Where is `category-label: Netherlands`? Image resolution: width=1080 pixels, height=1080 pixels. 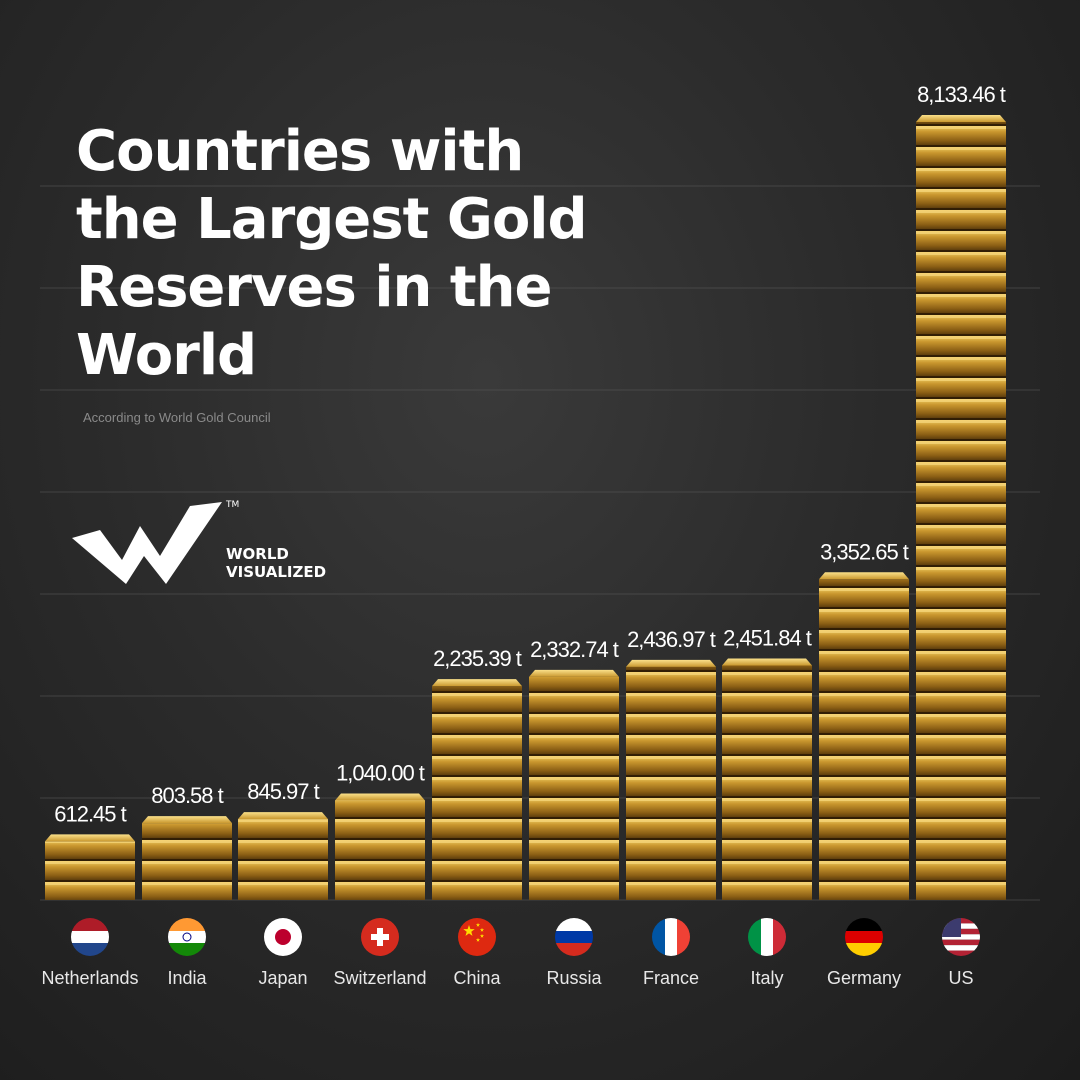 category-label: Netherlands is located at coordinates (89, 978).